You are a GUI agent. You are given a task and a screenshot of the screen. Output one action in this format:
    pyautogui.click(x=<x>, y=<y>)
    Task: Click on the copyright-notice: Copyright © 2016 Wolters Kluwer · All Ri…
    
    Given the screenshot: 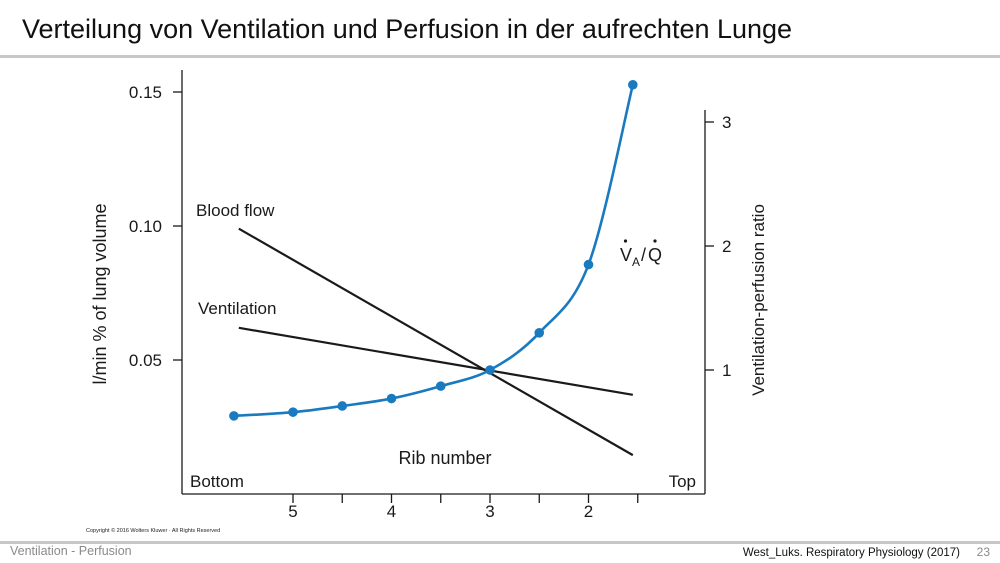 What is the action you would take?
    pyautogui.click(x=153, y=531)
    